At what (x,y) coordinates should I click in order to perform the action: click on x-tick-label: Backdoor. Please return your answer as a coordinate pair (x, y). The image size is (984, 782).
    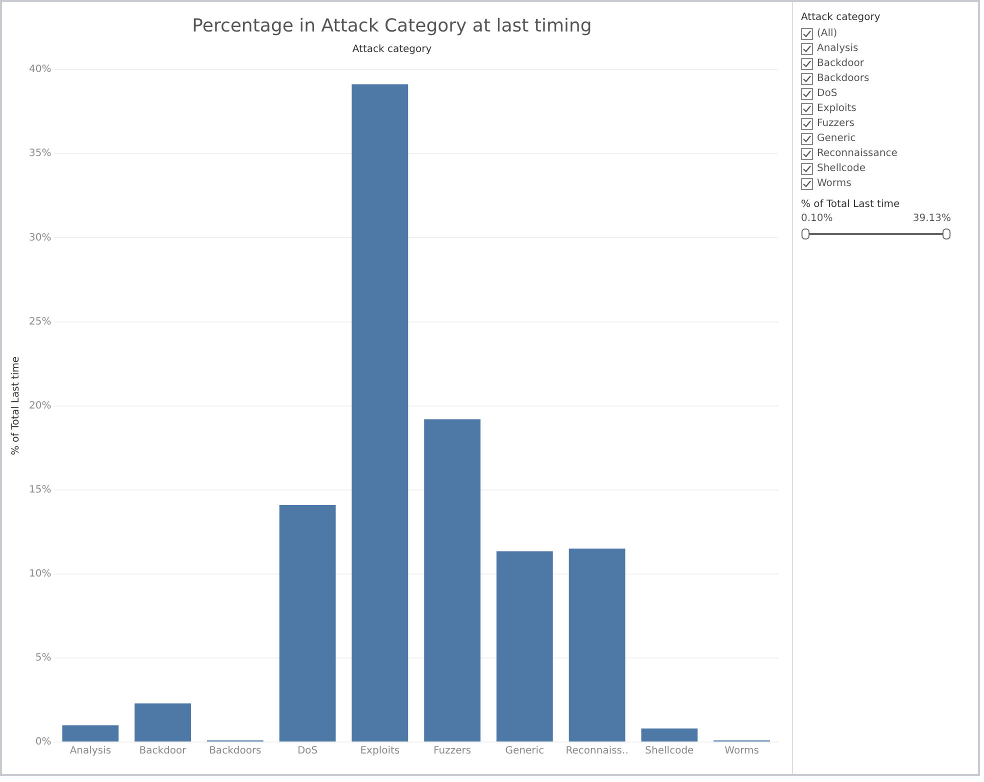
    Looking at the image, I should click on (163, 751).